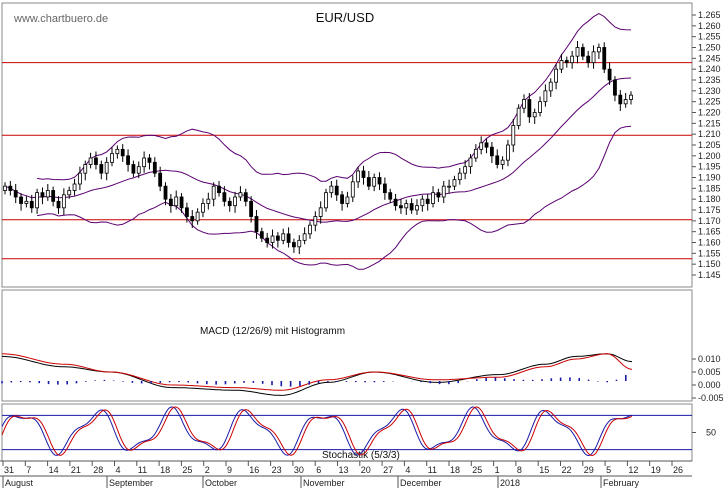 This screenshot has height=488, width=723. What do you see at coordinates (709, 243) in the screenshot?
I see `price-tick-label: 1.160` at bounding box center [709, 243].